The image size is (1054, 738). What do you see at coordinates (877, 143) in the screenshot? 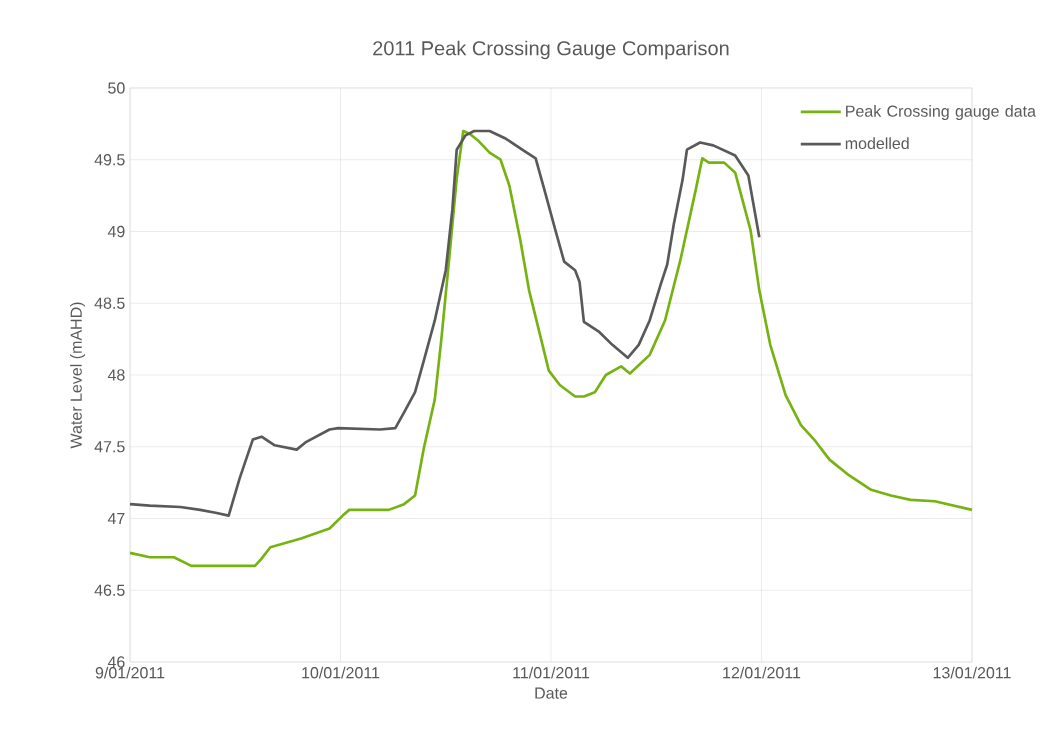
I see `legend-label: modelled` at bounding box center [877, 143].